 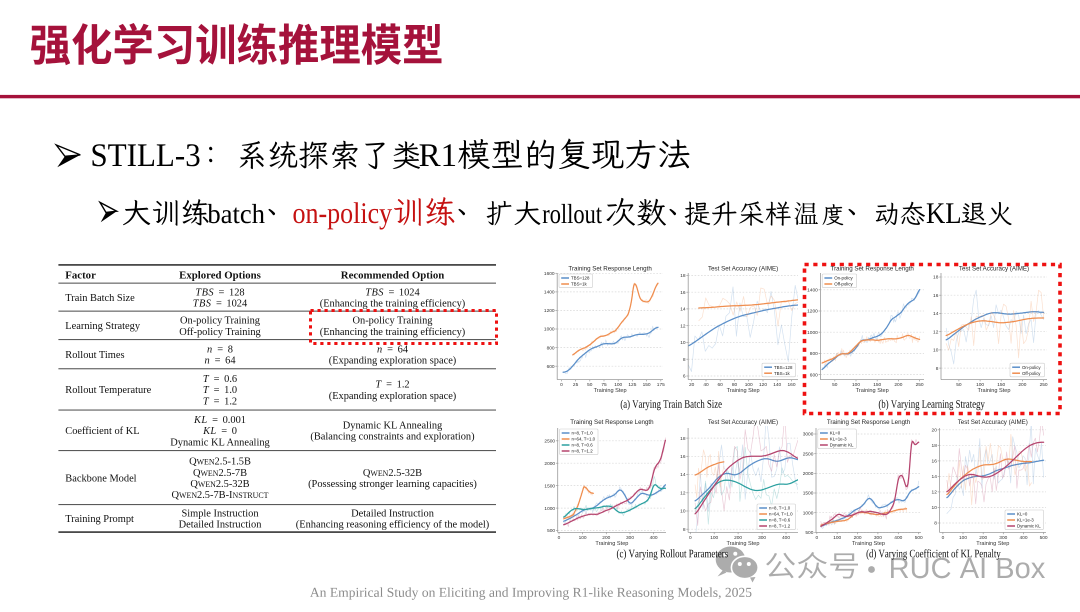 I want to click on svg-text: QWEN2.5-7B, so click(x=220, y=473).